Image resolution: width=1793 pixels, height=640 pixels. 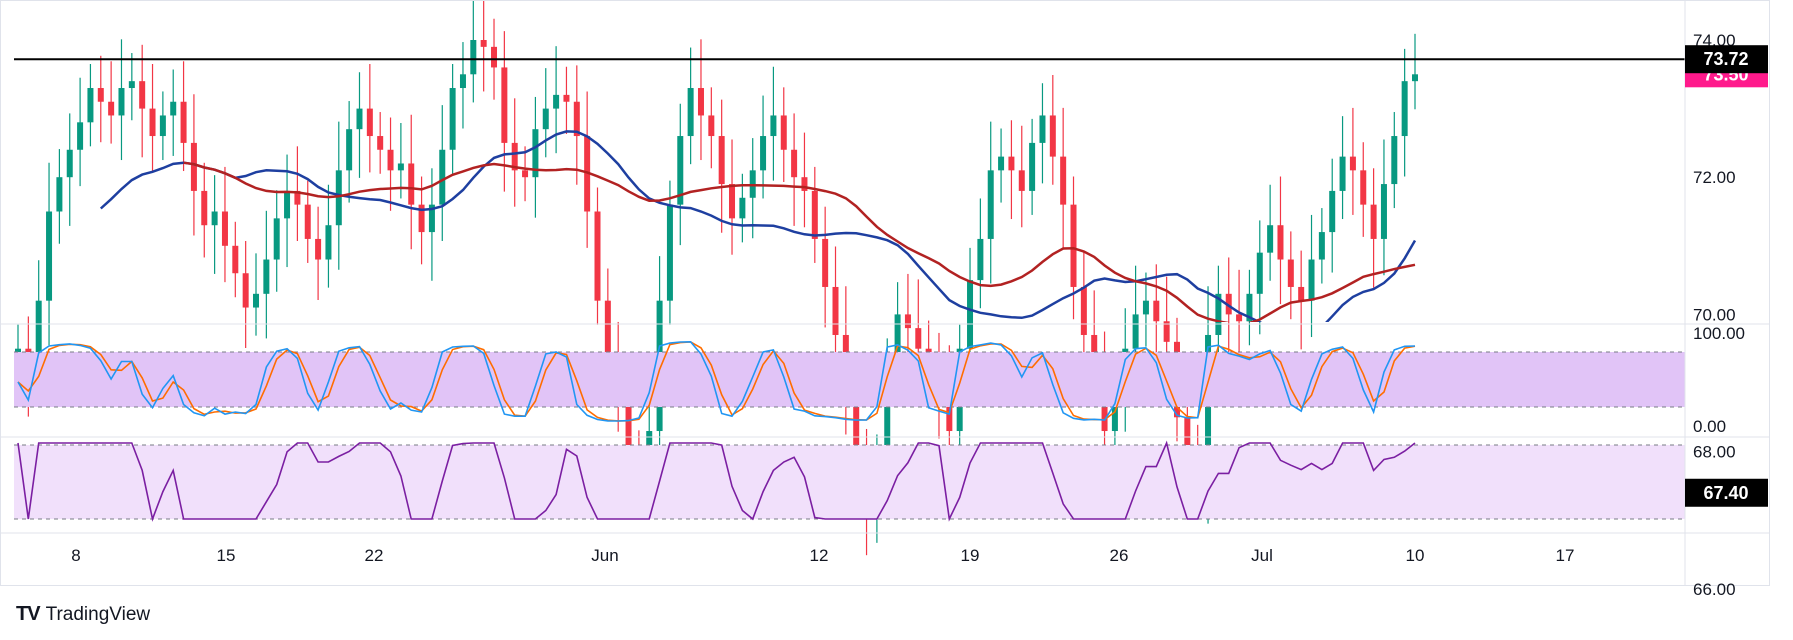 I want to click on tradingview-logo-icon: TV, so click(x=28, y=614).